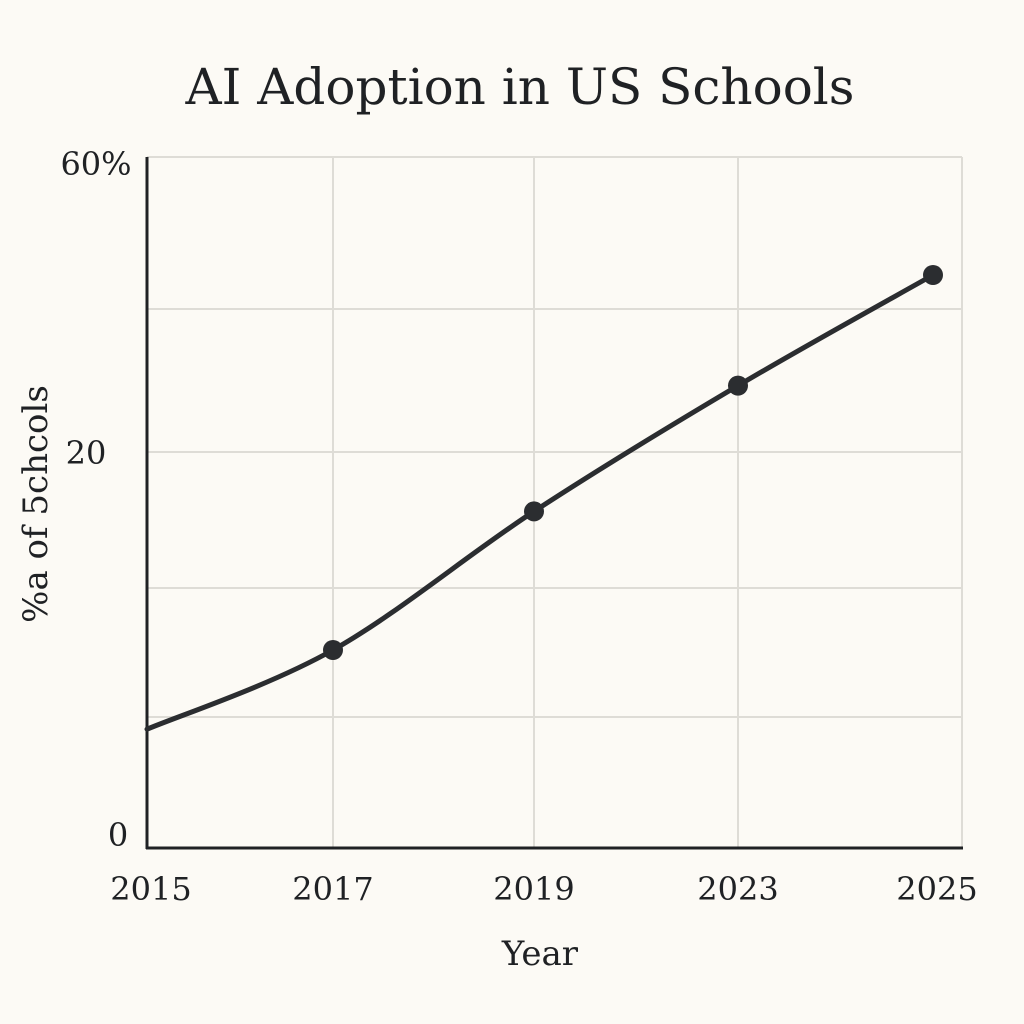 The width and height of the screenshot is (1024, 1024). Describe the element at coordinates (86, 453) in the screenshot. I see `y-tick-label: 20` at that location.